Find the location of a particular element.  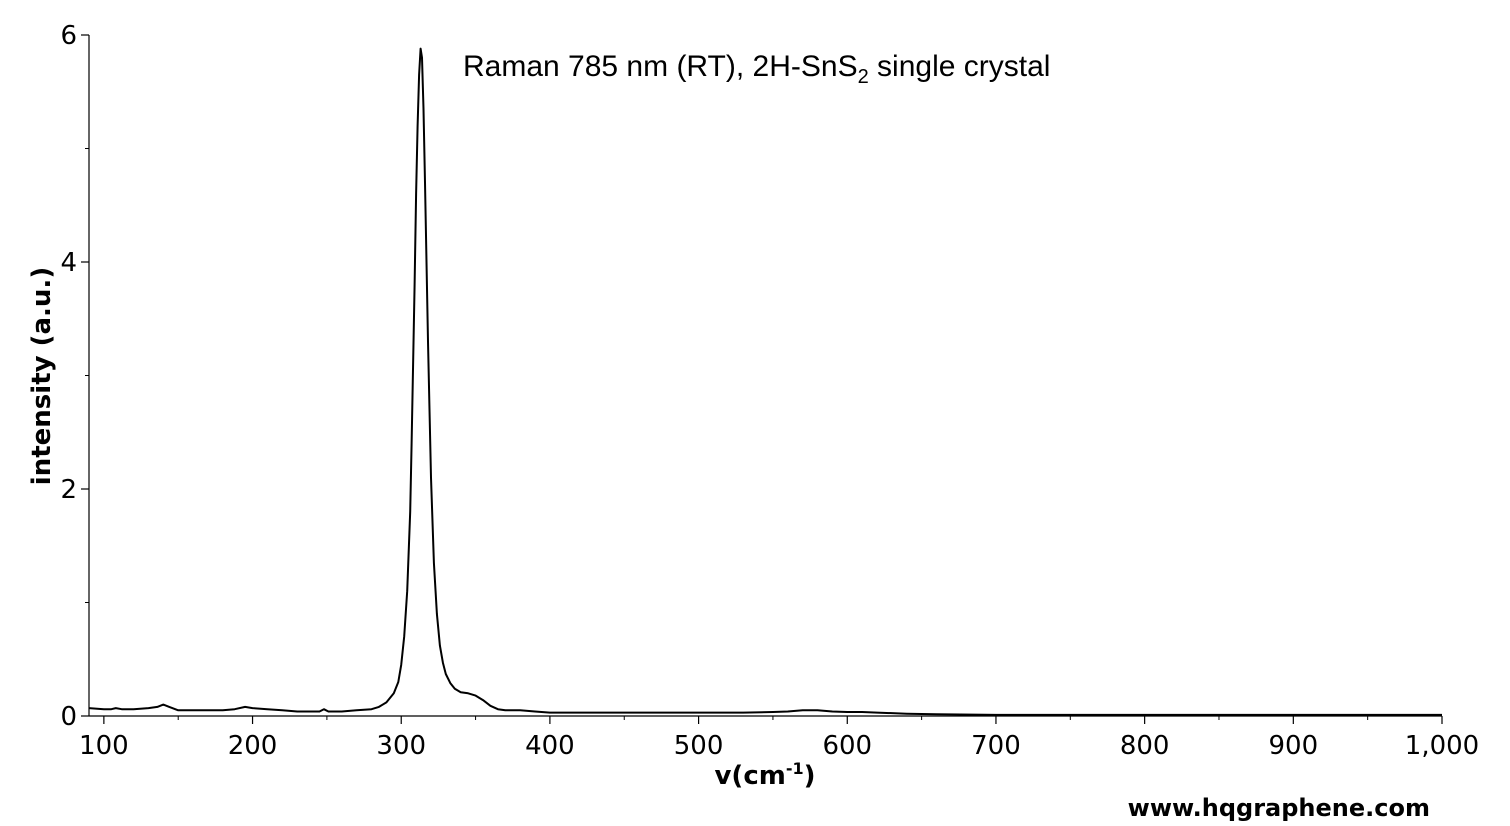

y-ticks: 0 2 4 6 is located at coordinates (74, 376).